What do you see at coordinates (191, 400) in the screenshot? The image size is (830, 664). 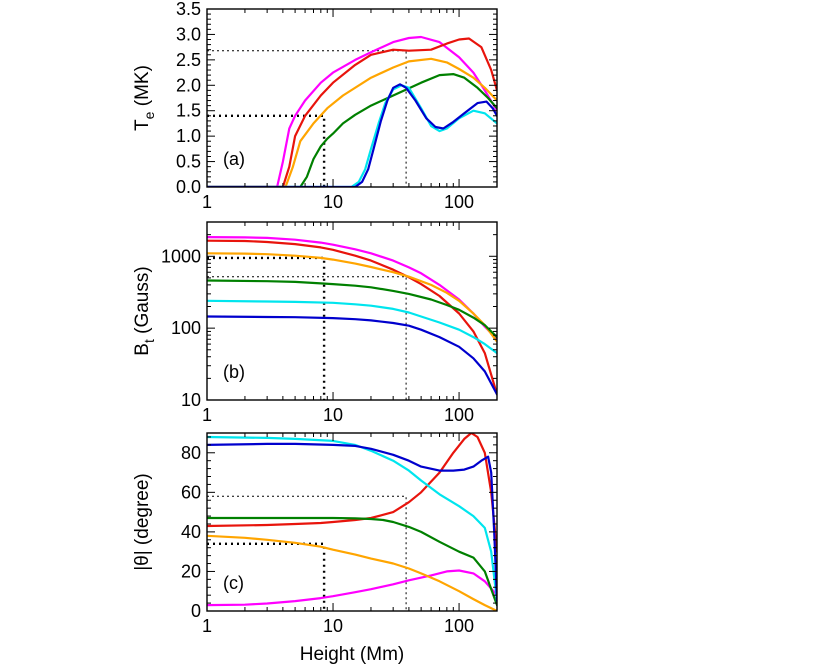 I see `y-tick-label: 10` at bounding box center [191, 400].